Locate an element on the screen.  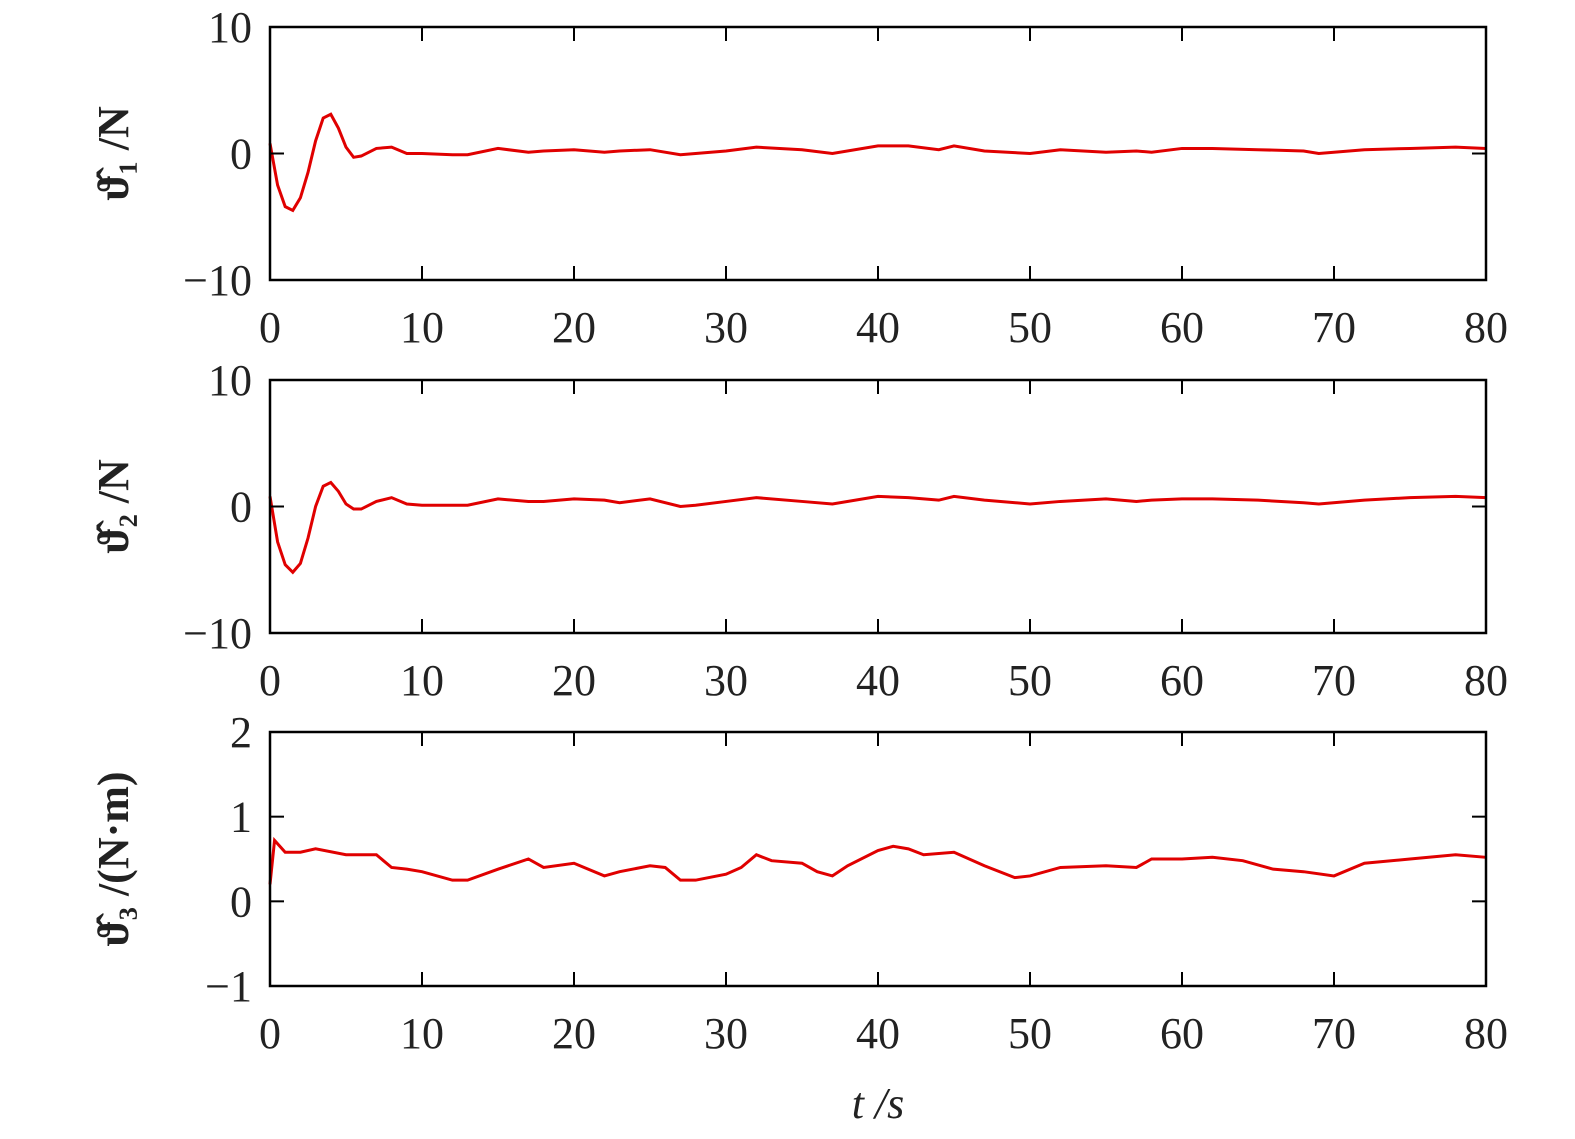
y-axis-label: ϑ̂₃ /(N·m) is located at coordinates (113, 858).